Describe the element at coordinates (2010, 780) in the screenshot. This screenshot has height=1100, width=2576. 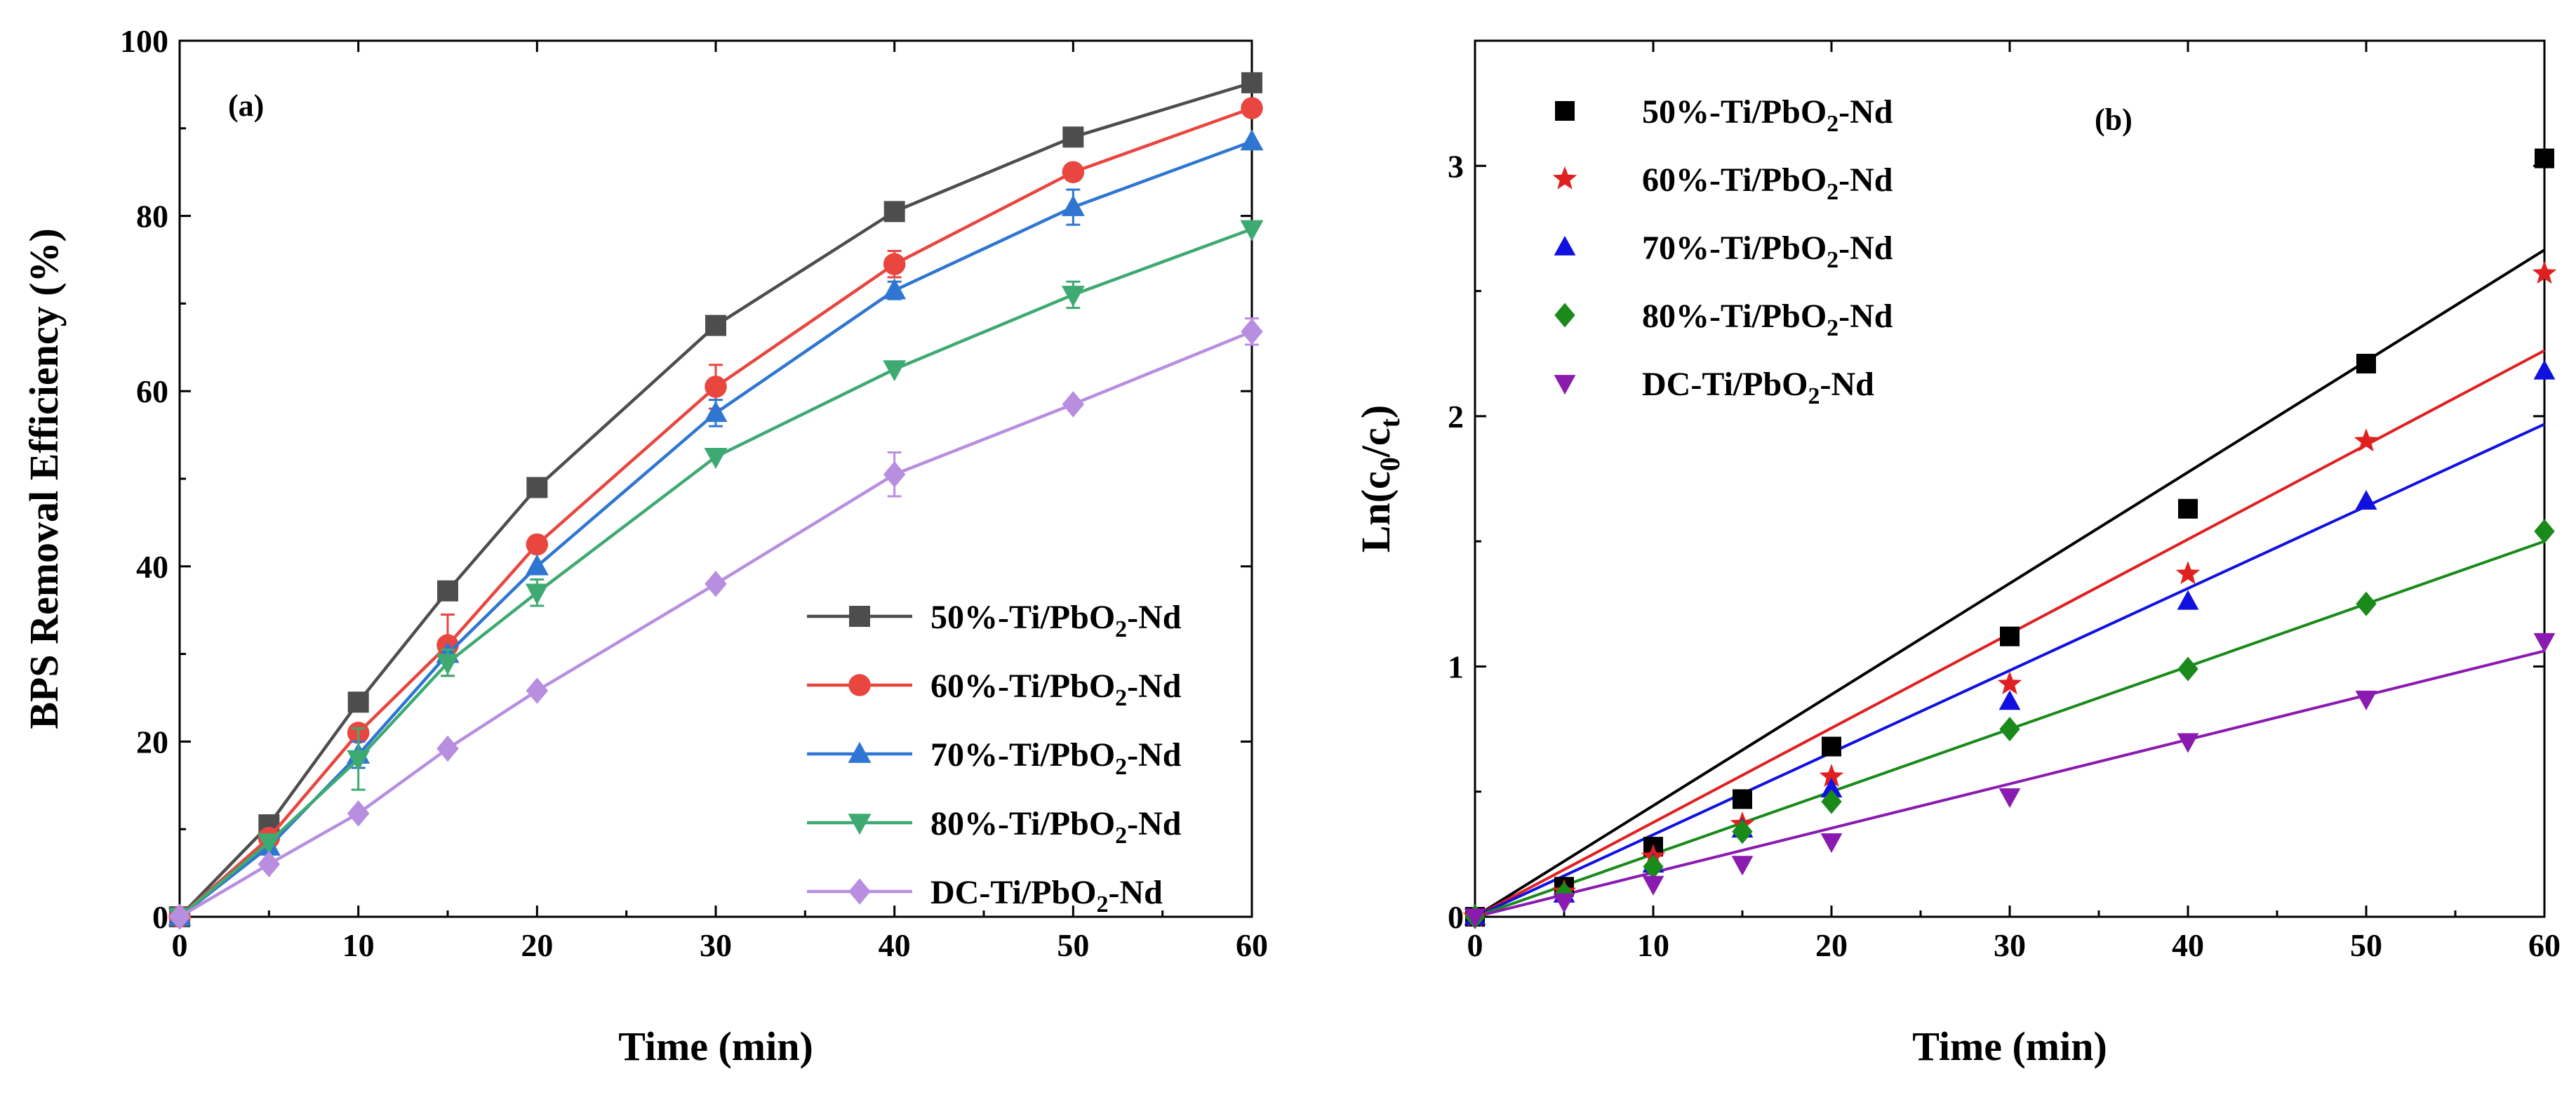
I see `b-series-dc-ti-pbo2-nd` at that location.